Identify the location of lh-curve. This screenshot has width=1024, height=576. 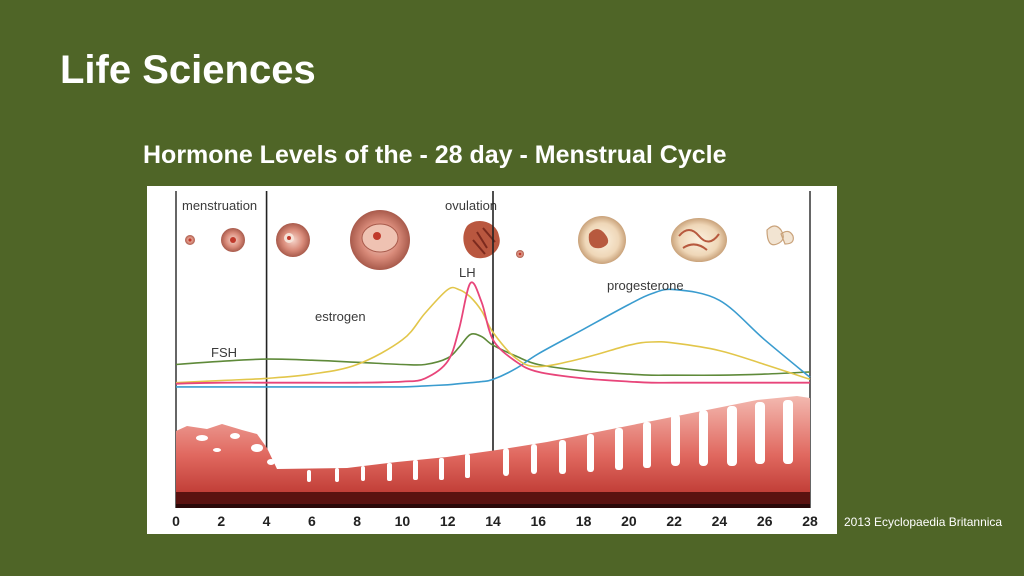
(492, 333).